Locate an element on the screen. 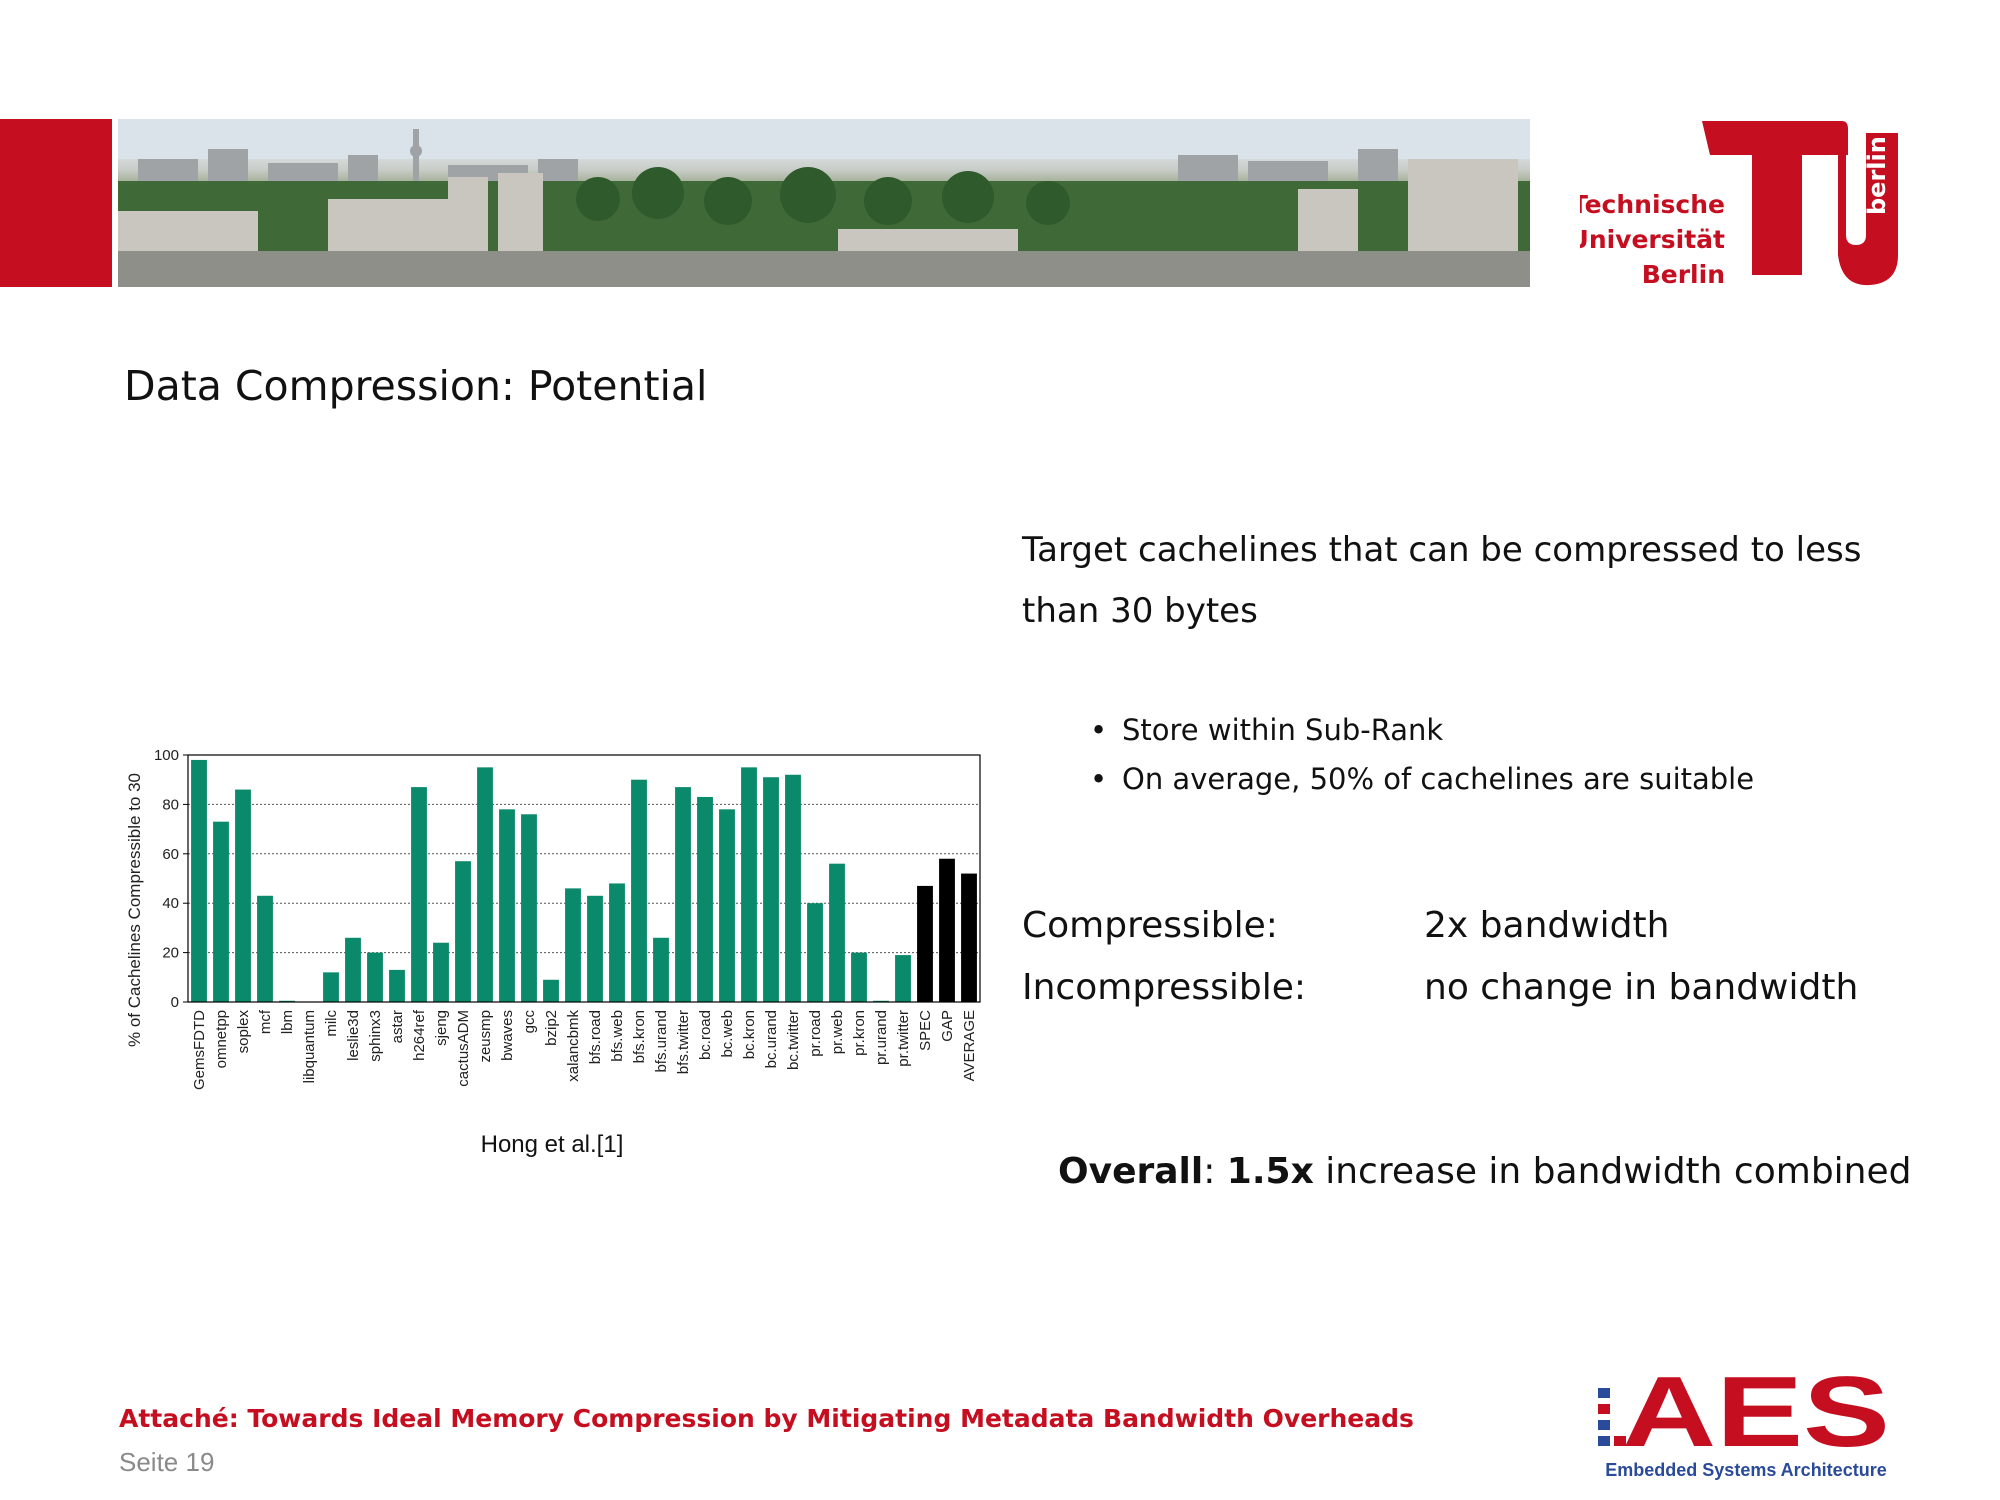  x-tick-label: milc is located at coordinates (331, 1023).